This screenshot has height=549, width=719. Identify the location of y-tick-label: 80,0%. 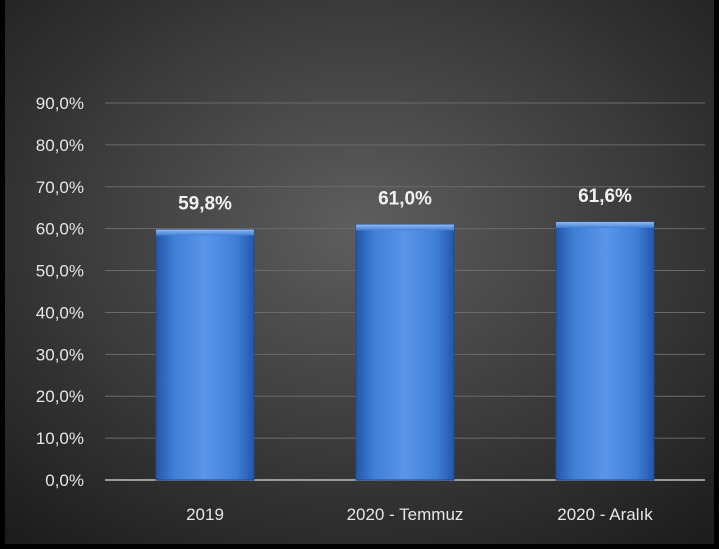
(60, 145).